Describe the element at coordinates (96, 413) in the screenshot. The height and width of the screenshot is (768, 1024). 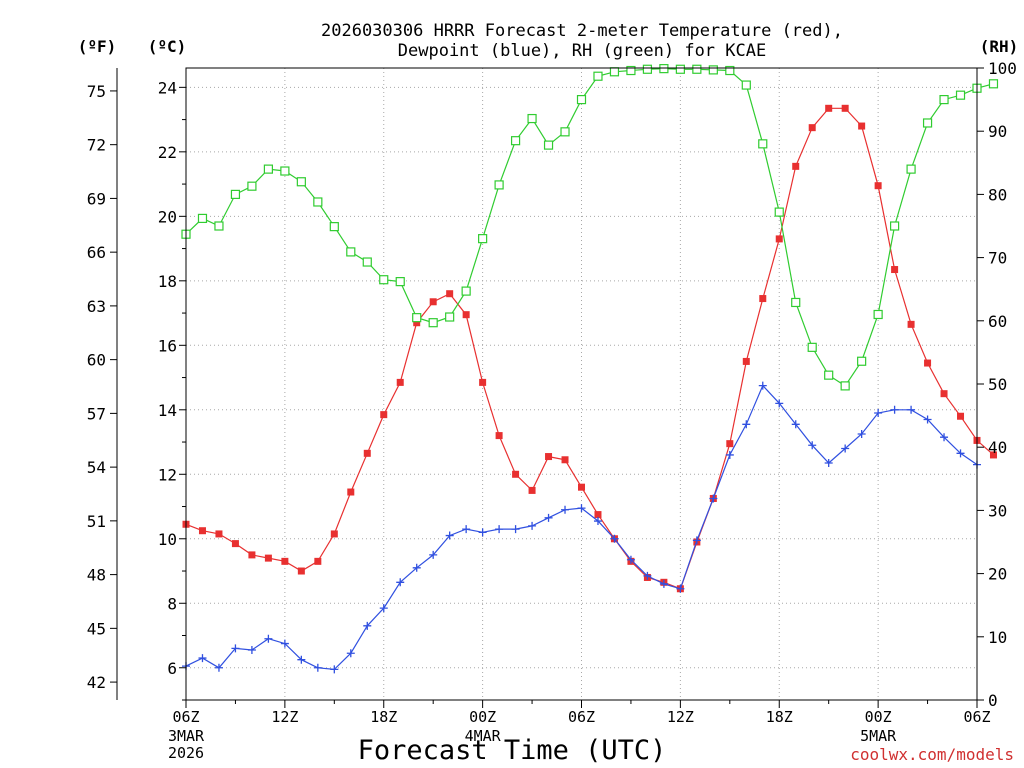
I see `fahrenheit-tick-label: 57` at that location.